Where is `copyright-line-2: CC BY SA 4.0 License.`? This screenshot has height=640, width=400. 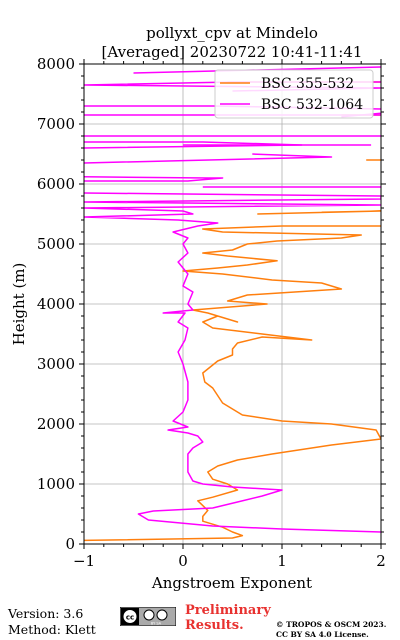
copyright-line-2: CC BY SA 4.0 License. is located at coordinates (322, 634).